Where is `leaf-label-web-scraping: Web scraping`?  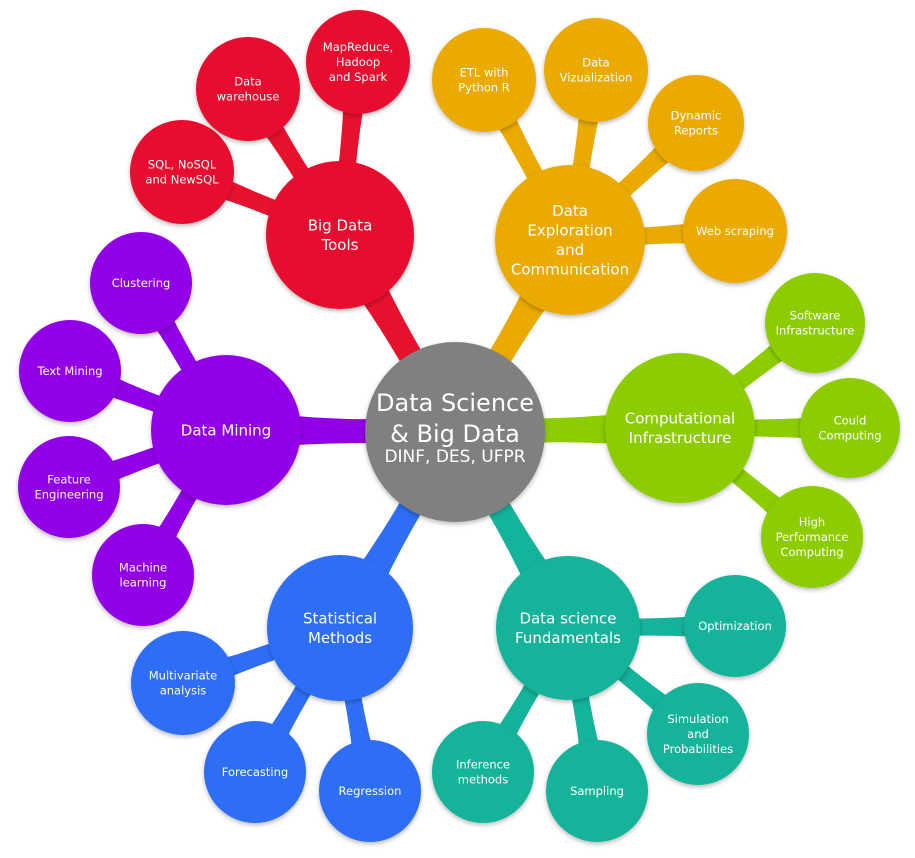 leaf-label-web-scraping: Web scraping is located at coordinates (735, 231).